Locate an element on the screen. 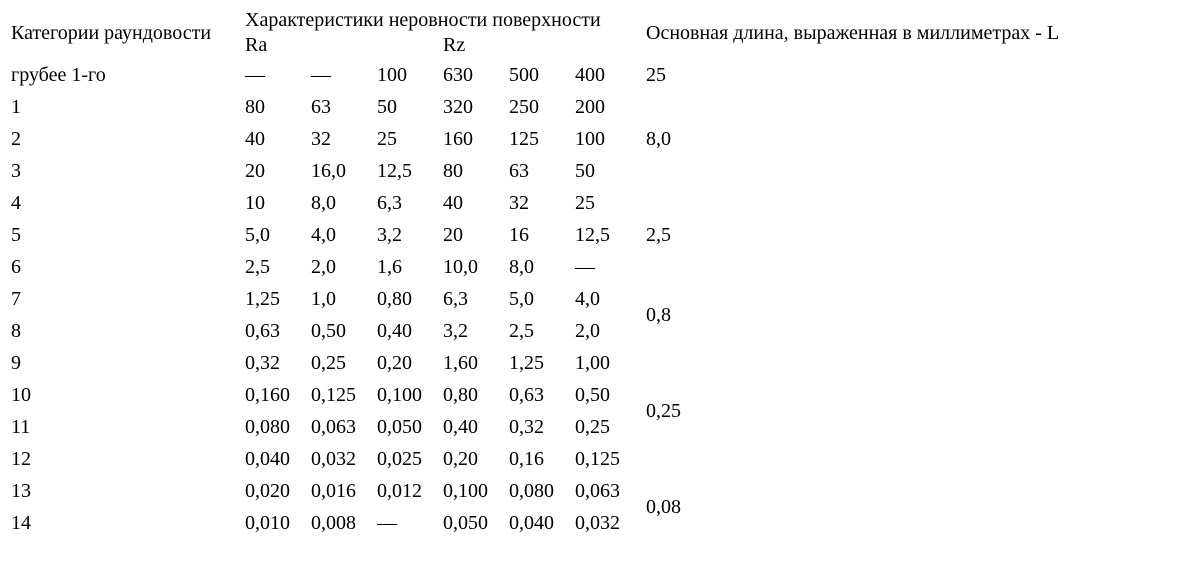  ra-value-cell: 0,010 is located at coordinates (267, 523).